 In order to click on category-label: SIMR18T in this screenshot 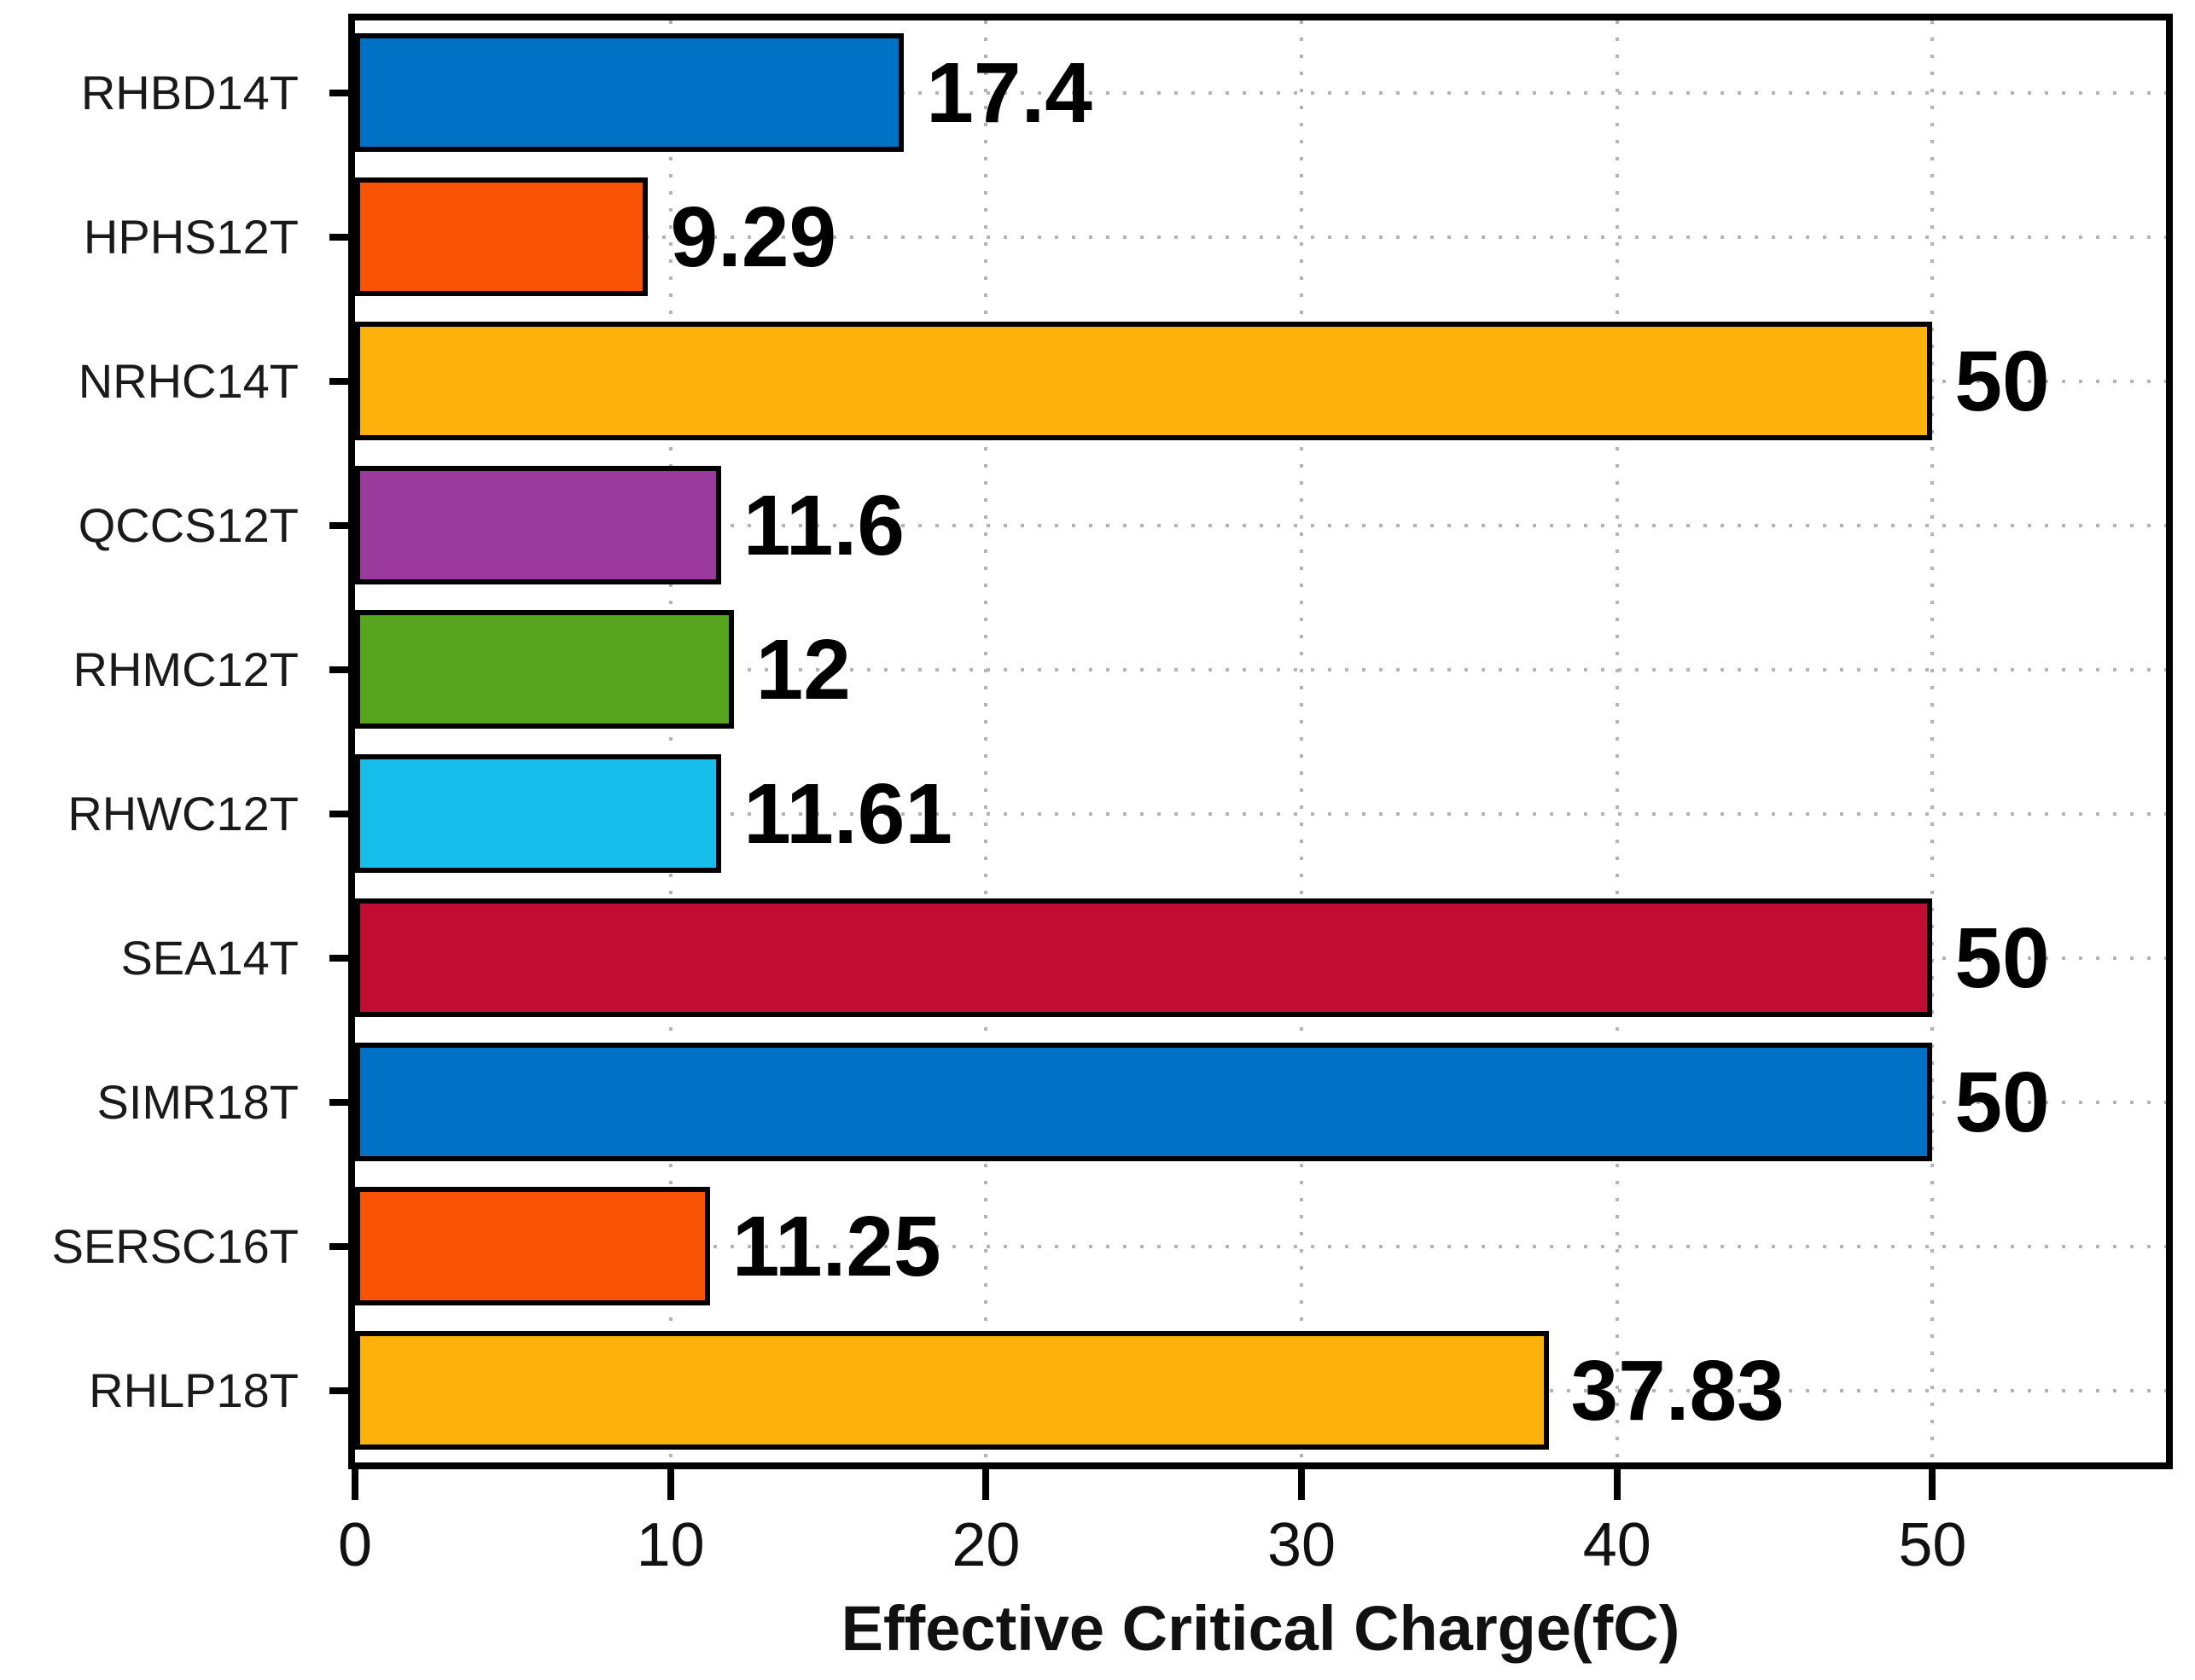, I will do `click(198, 1101)`.